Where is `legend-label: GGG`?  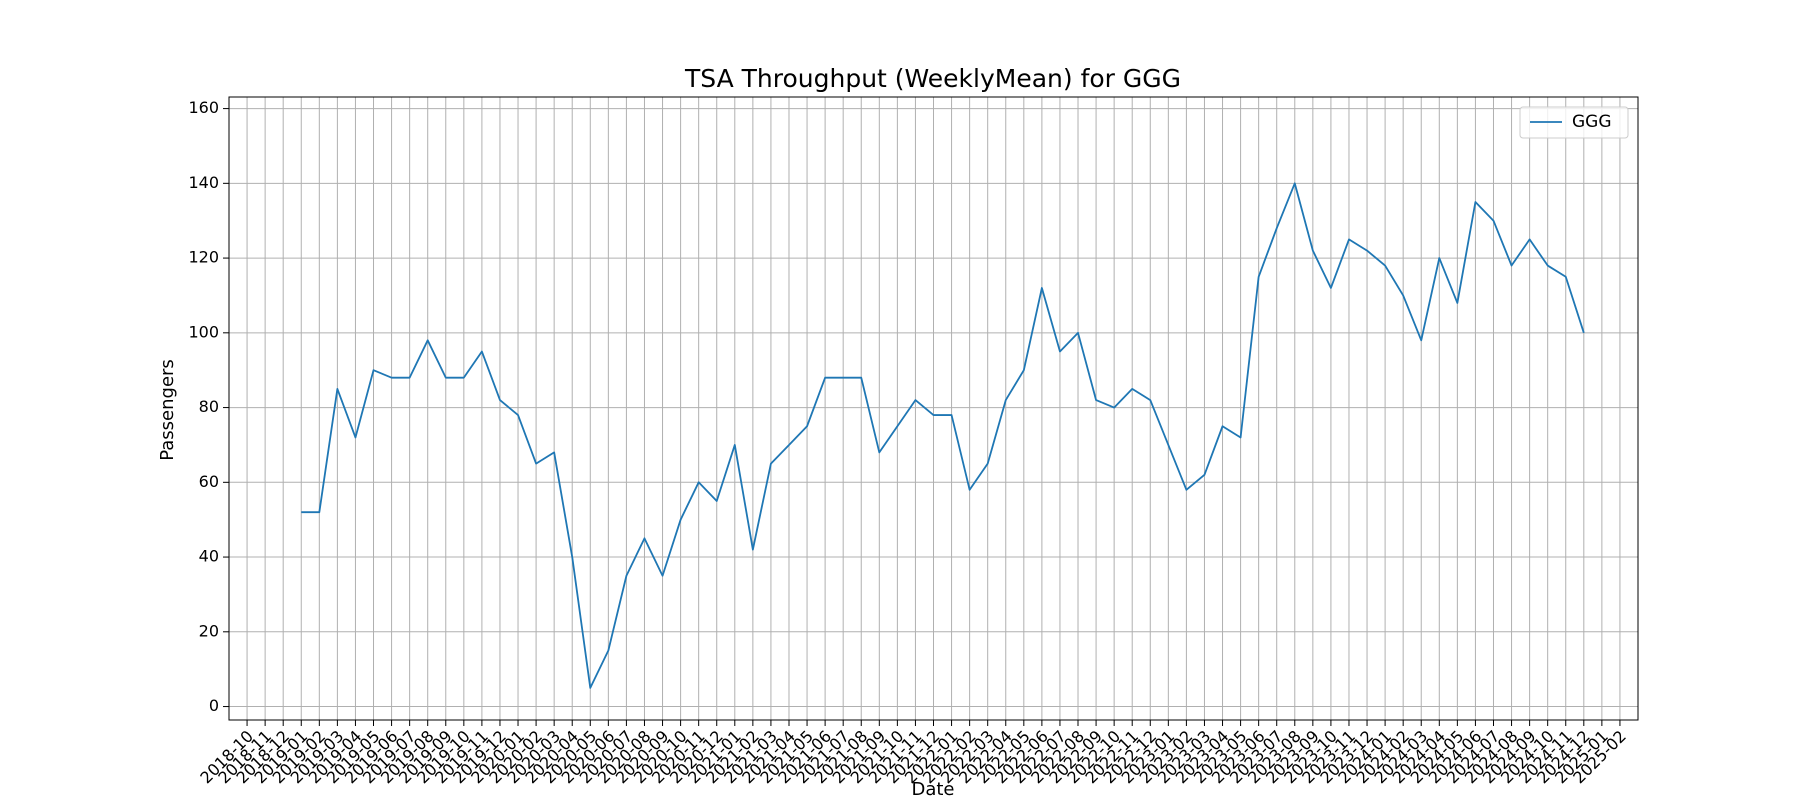
legend-label: GGG is located at coordinates (1592, 122).